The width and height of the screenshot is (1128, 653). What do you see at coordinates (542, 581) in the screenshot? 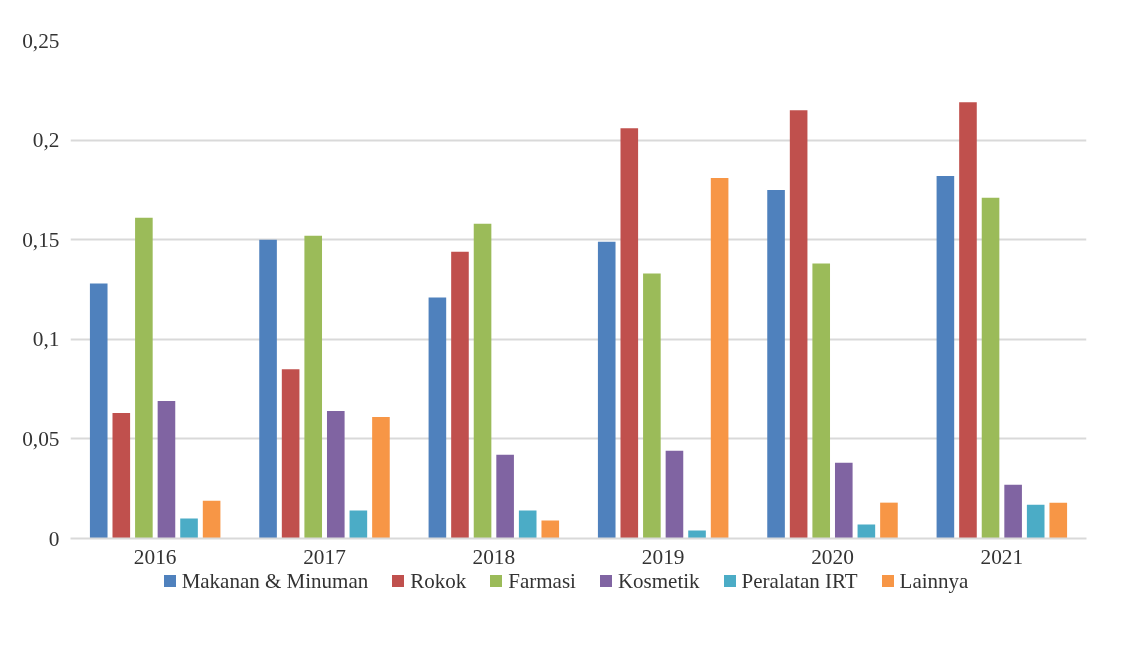
I see `legend-label: Farmasi` at bounding box center [542, 581].